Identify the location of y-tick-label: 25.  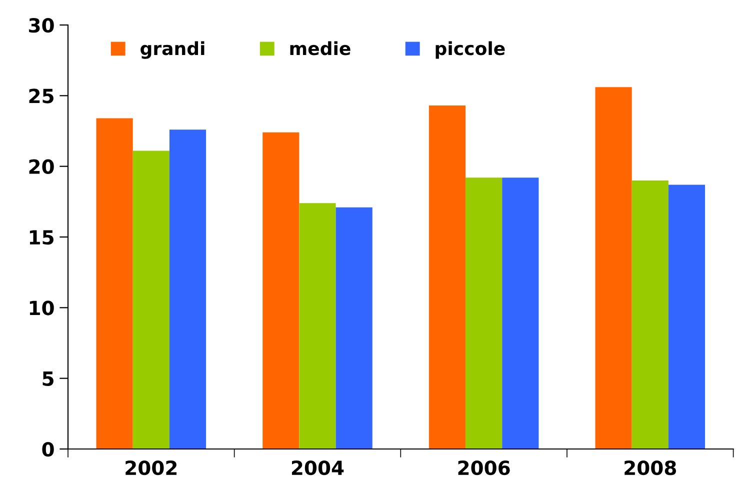
(41, 96).